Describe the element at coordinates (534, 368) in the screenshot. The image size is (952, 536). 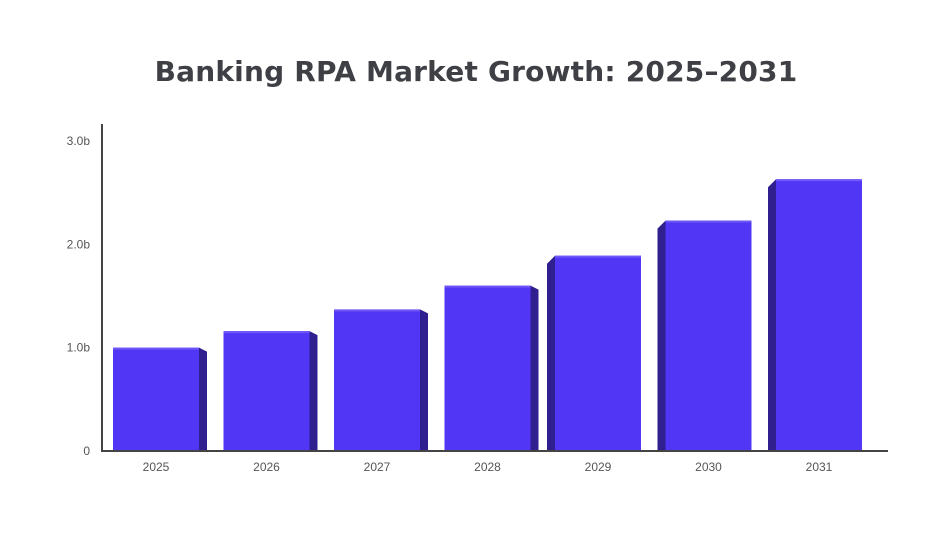
I see `bar-side-2028` at that location.